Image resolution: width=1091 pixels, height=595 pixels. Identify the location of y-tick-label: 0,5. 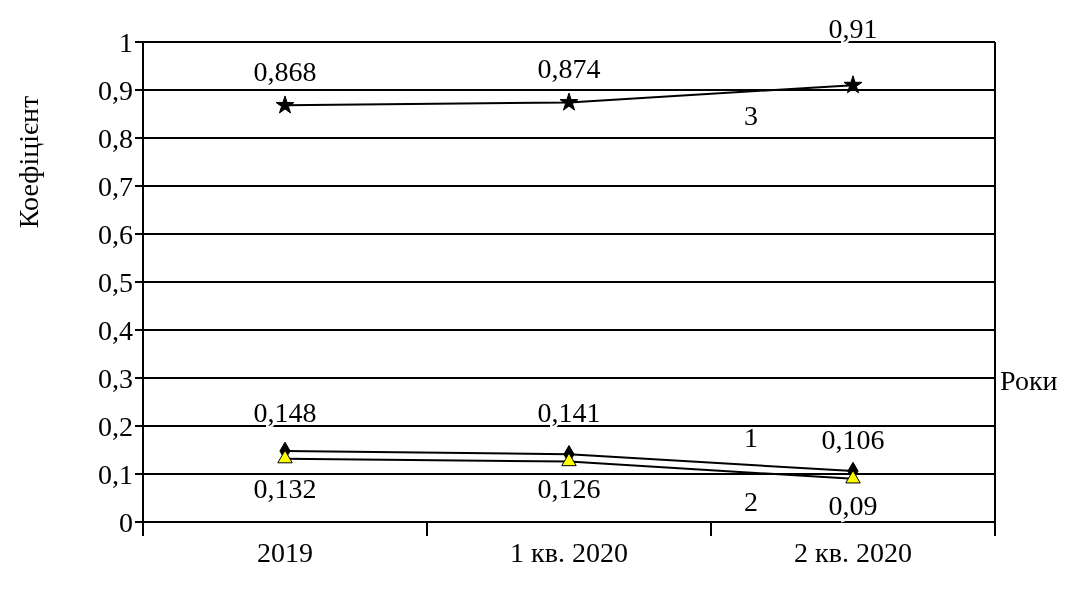
(115, 282).